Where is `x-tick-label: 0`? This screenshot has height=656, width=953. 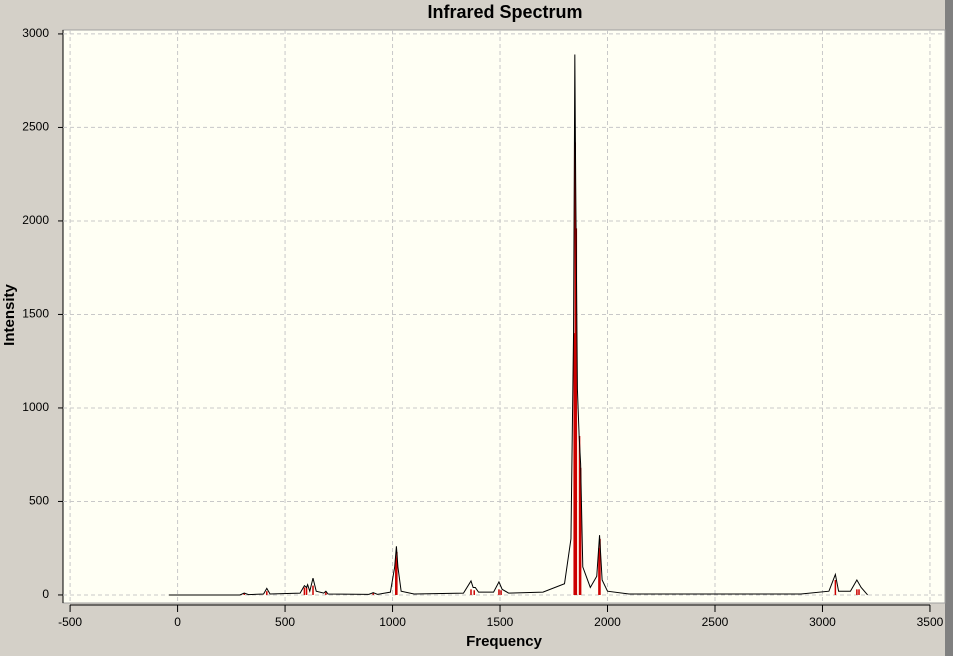
x-tick-label: 0 is located at coordinates (177, 622).